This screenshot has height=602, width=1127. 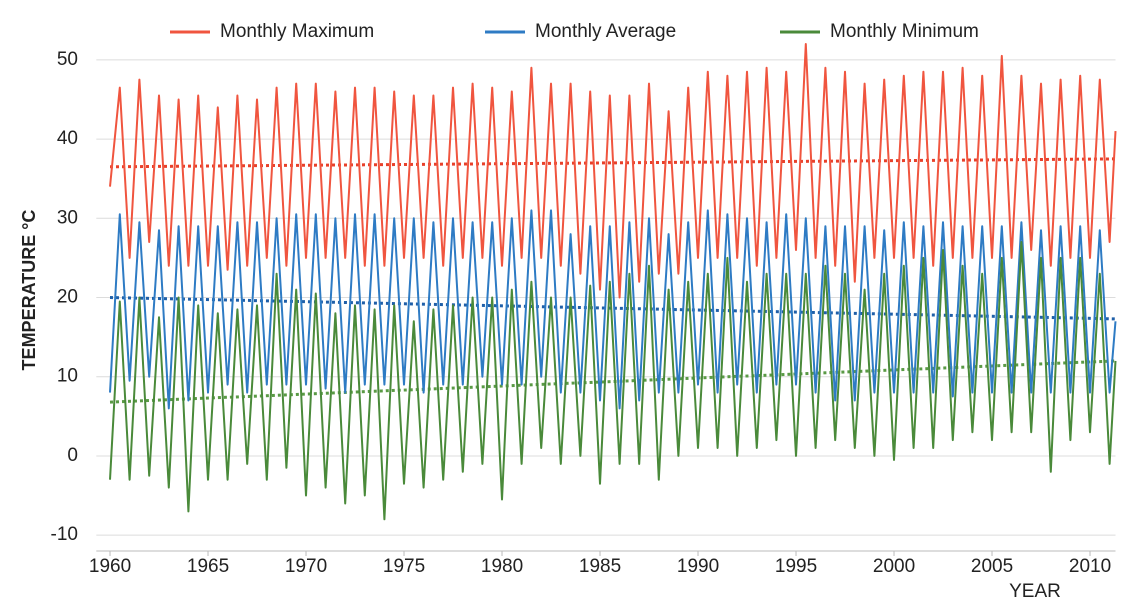 I want to click on legend-label: Monthly Maximum, so click(x=297, y=31).